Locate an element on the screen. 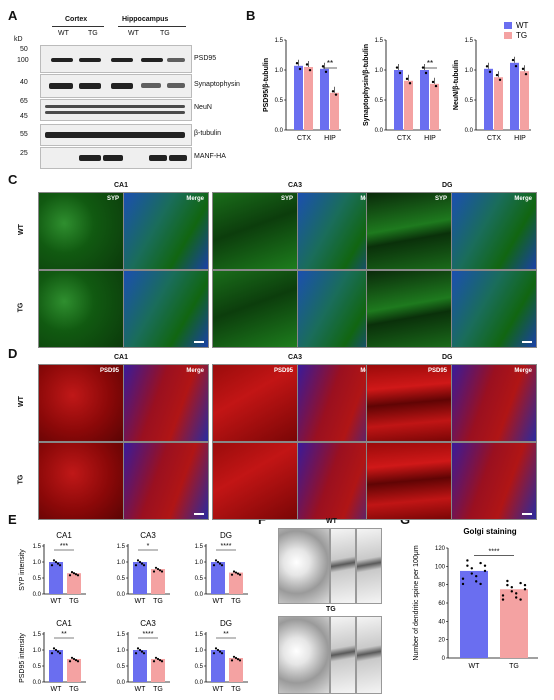 Image resolution: width=554 pixels, height=700 pixels. panelC-region-dg: DG is located at coordinates (447, 185).